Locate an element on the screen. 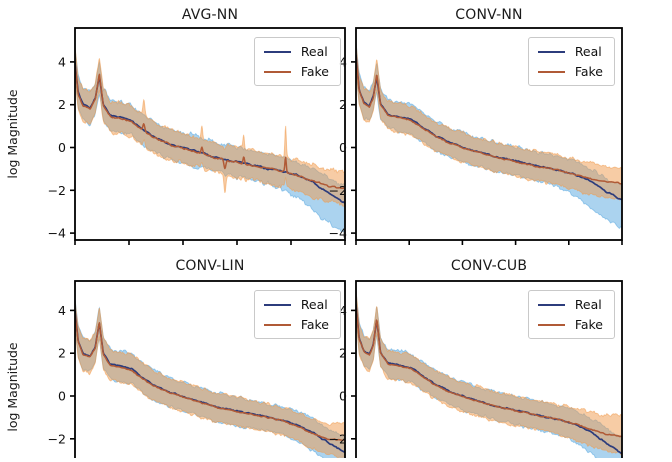 This screenshot has height=462, width=672. legend-avg-nn: Real Fake is located at coordinates (297, 61).